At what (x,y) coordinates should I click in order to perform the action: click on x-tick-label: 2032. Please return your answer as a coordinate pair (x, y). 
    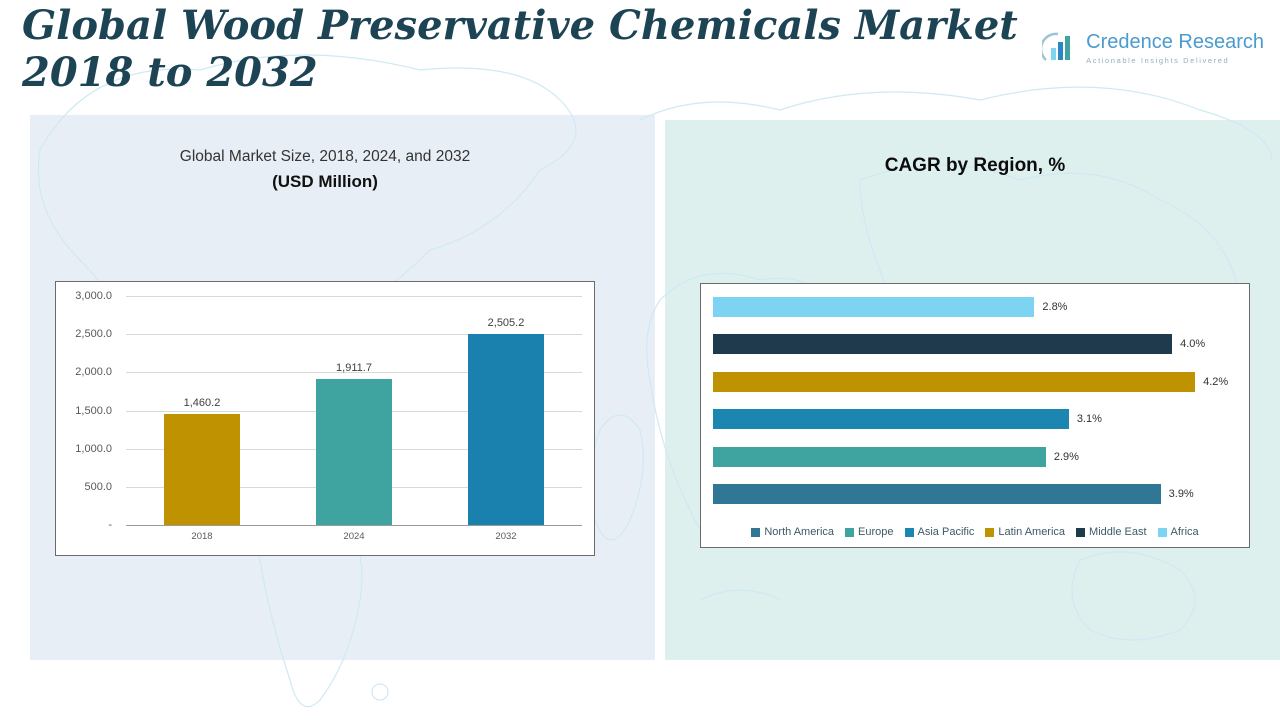
    Looking at the image, I should click on (506, 536).